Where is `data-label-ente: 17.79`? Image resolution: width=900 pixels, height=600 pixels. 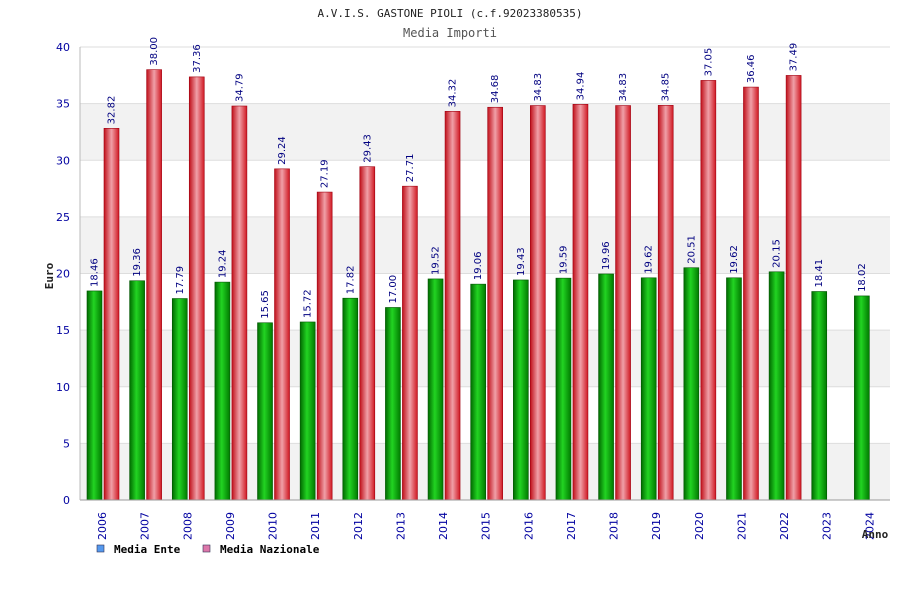
data-label-ente: 17.79 is located at coordinates (180, 280).